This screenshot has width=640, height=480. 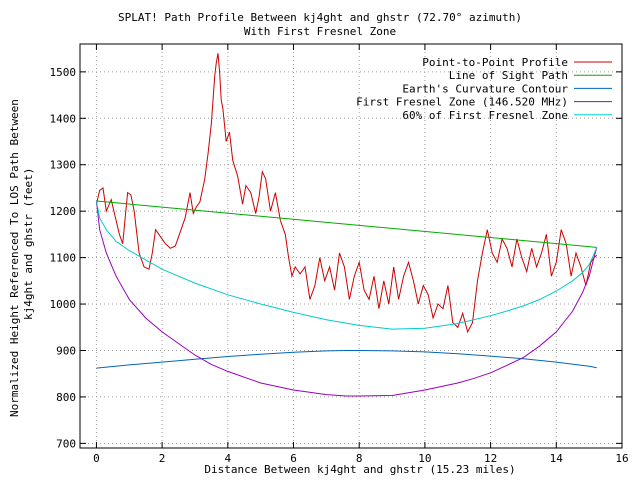 I want to click on x-tick-label: 4, so click(x=228, y=458).